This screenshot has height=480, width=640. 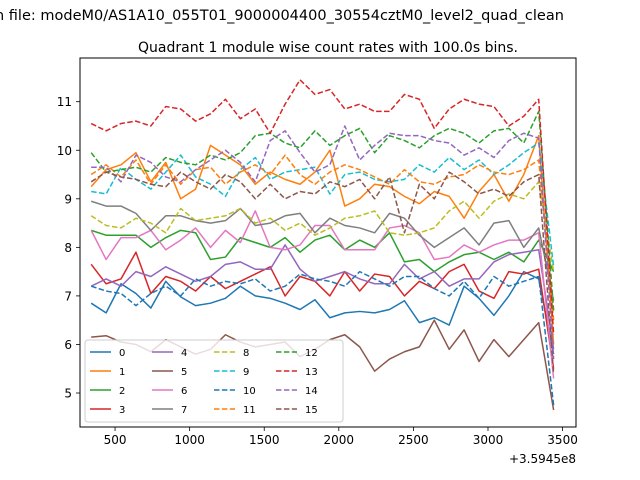 What do you see at coordinates (184, 353) in the screenshot?
I see `legend-label-4: 4` at bounding box center [184, 353].